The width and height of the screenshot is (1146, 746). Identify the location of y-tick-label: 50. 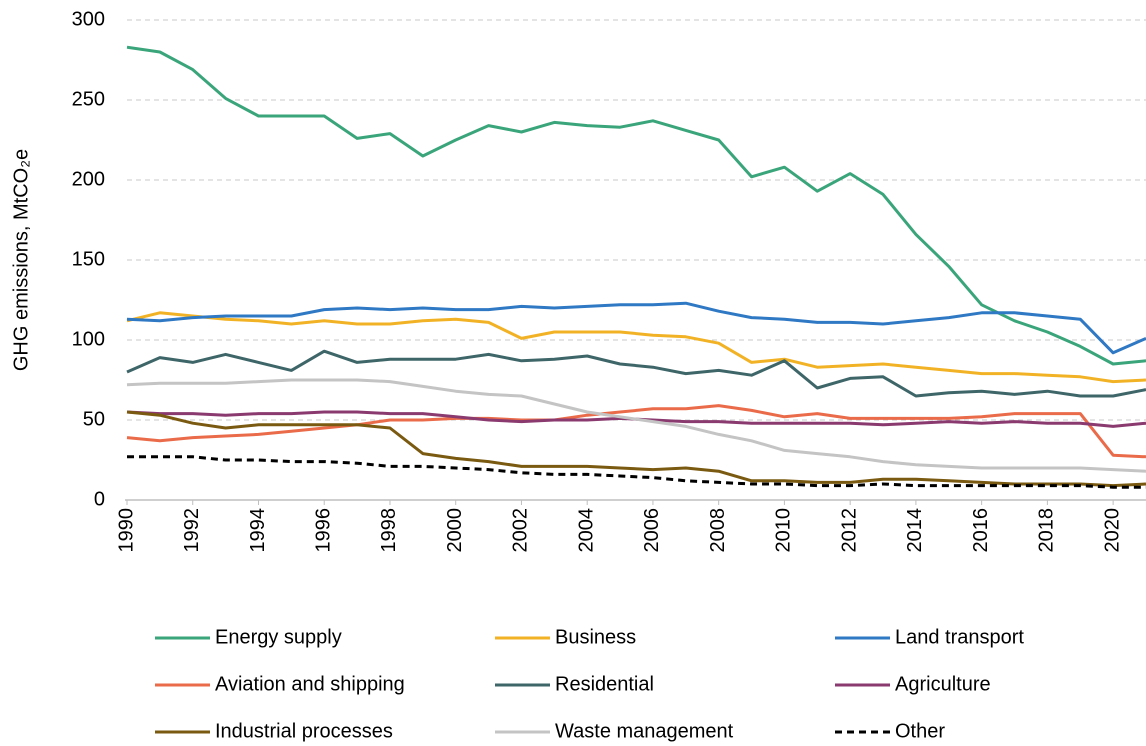
(94, 419).